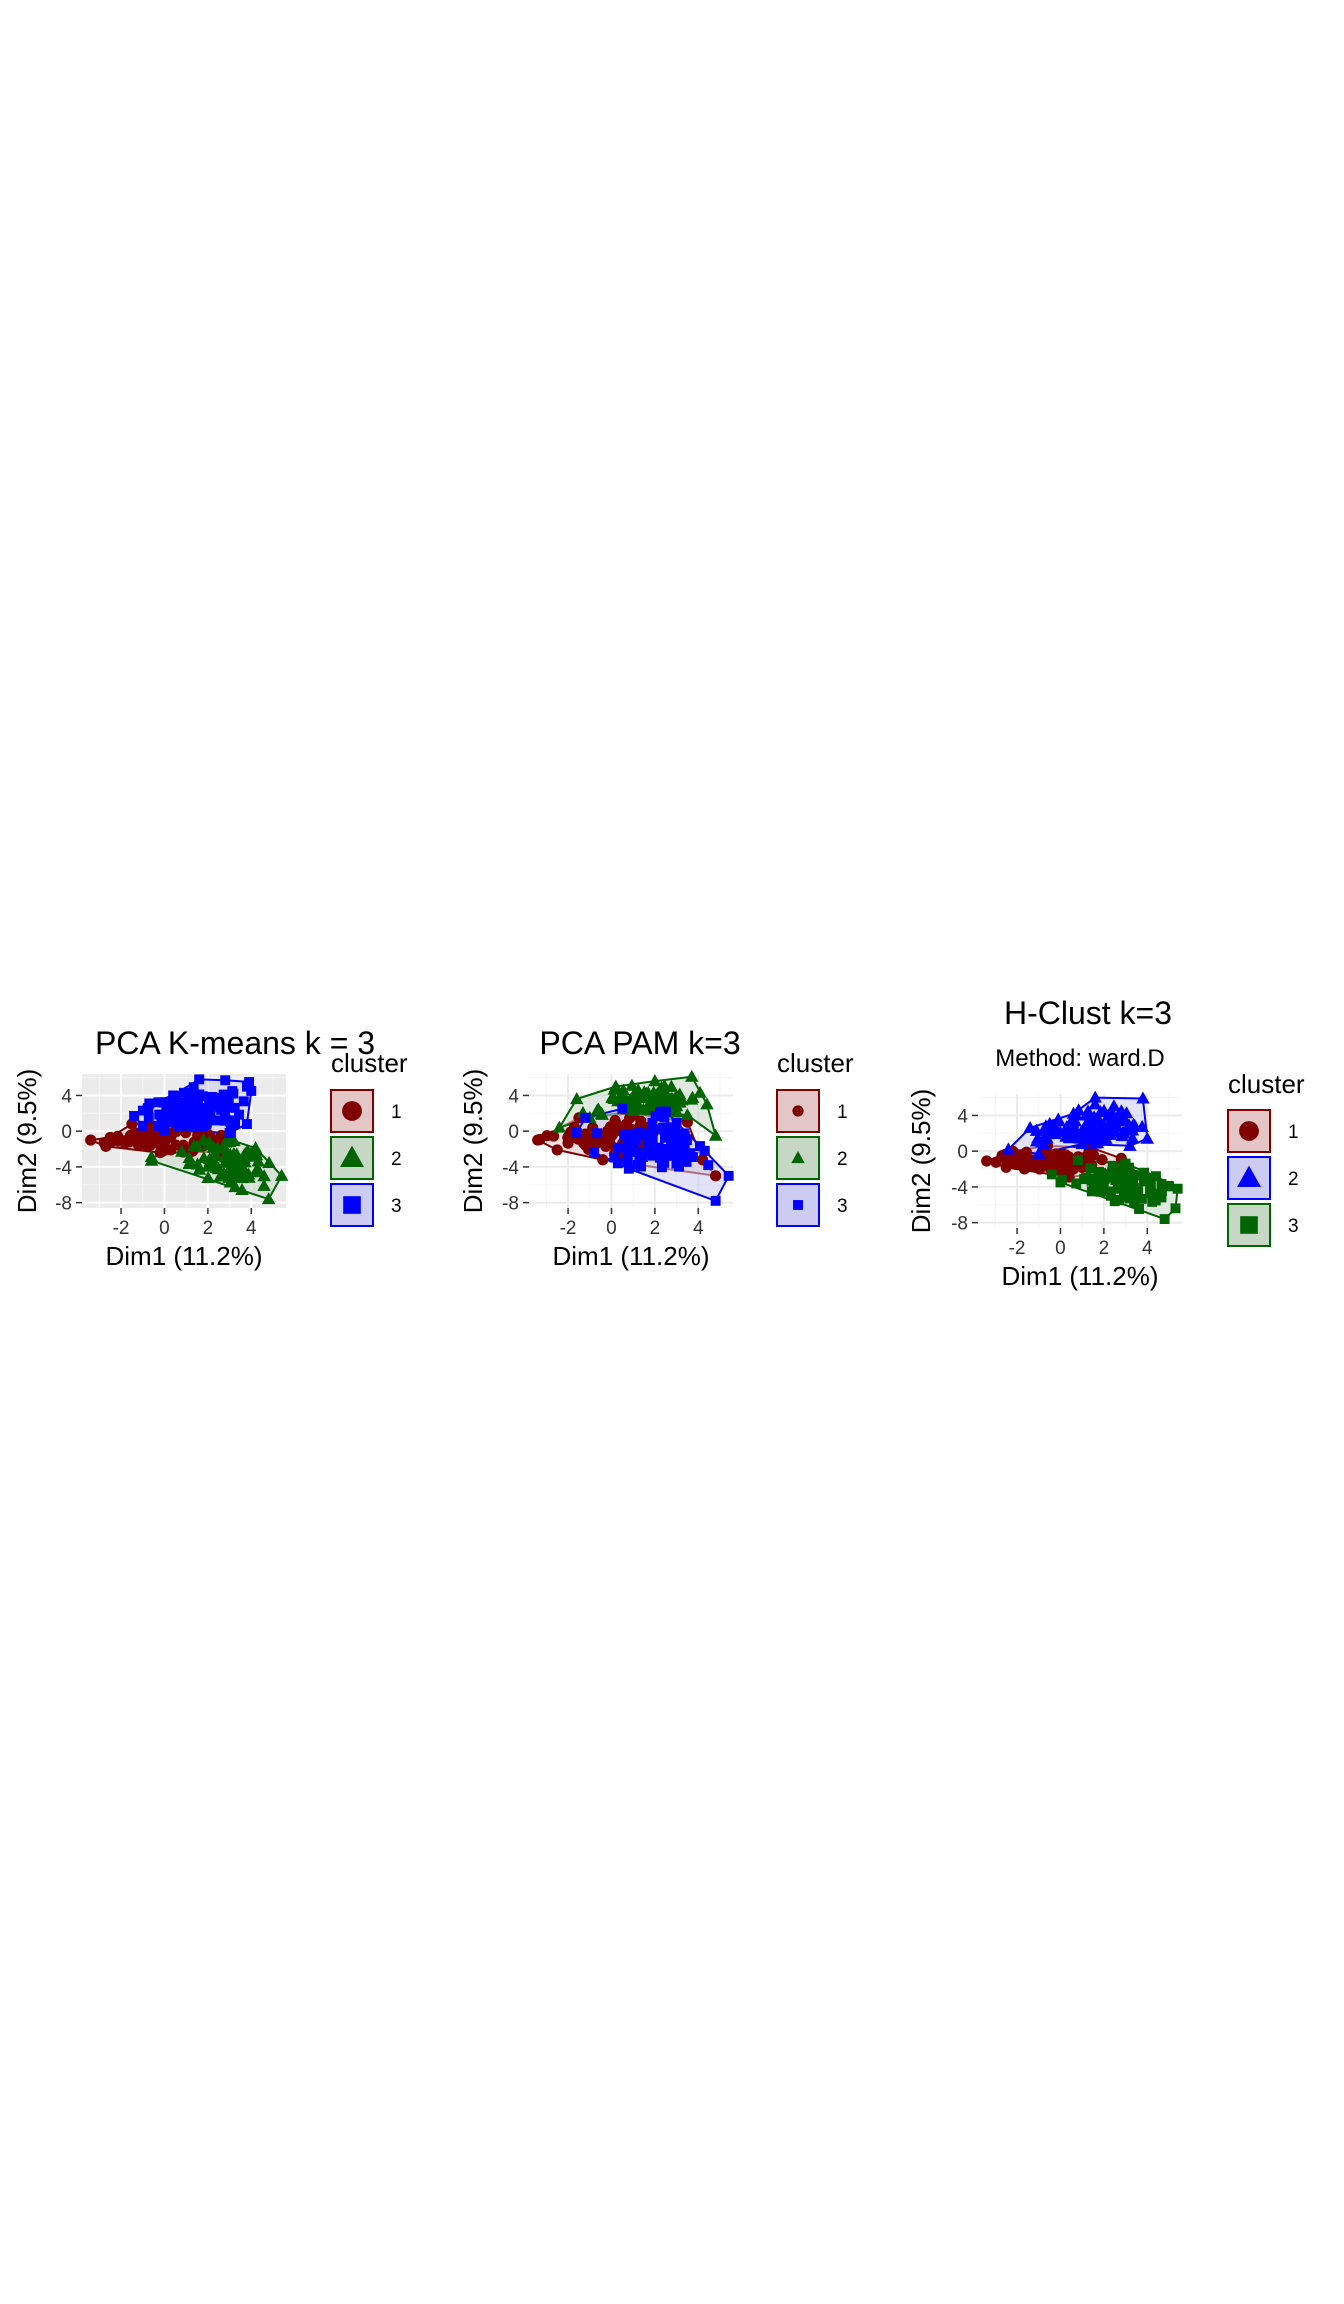  Describe the element at coordinates (1081, 1243) in the screenshot. I see `x-axis-ticks: -2 0 2 4` at that location.